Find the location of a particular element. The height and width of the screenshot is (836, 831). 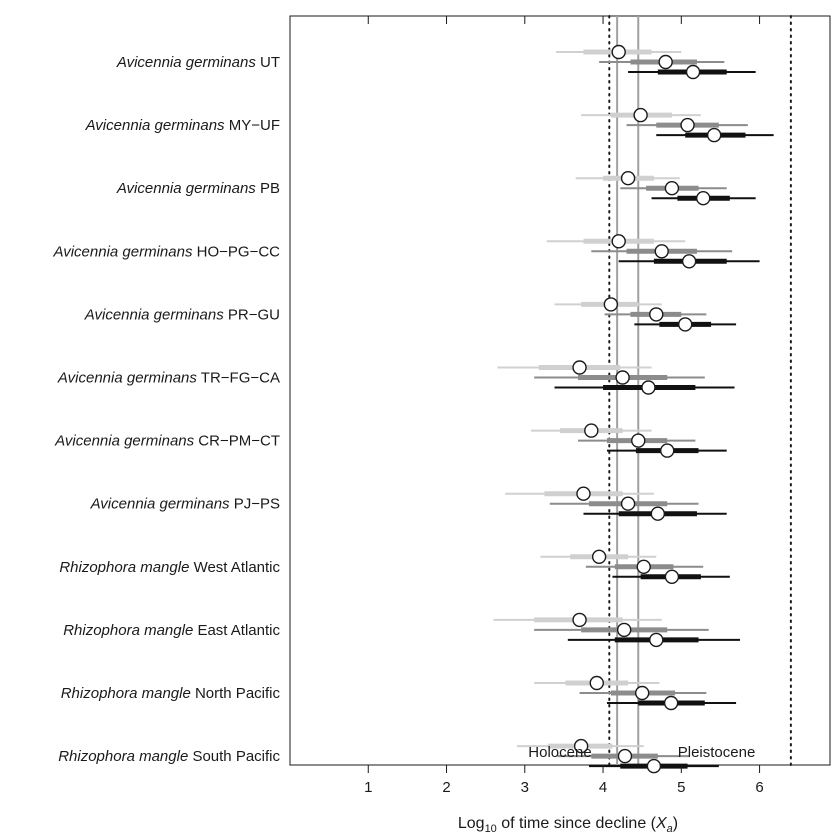

population-name: West Atlantic is located at coordinates (234, 567).